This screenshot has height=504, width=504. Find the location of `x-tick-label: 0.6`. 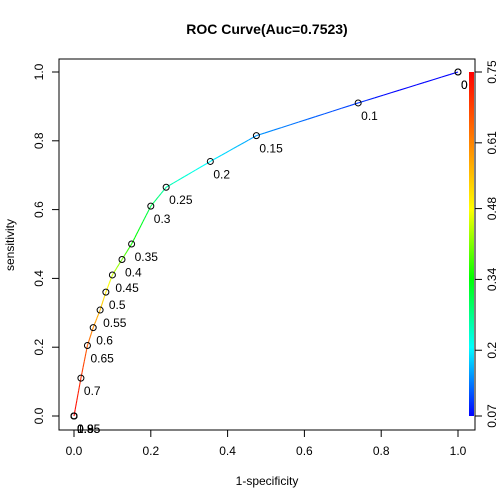

x-tick-label: 0.6 is located at coordinates (304, 451).